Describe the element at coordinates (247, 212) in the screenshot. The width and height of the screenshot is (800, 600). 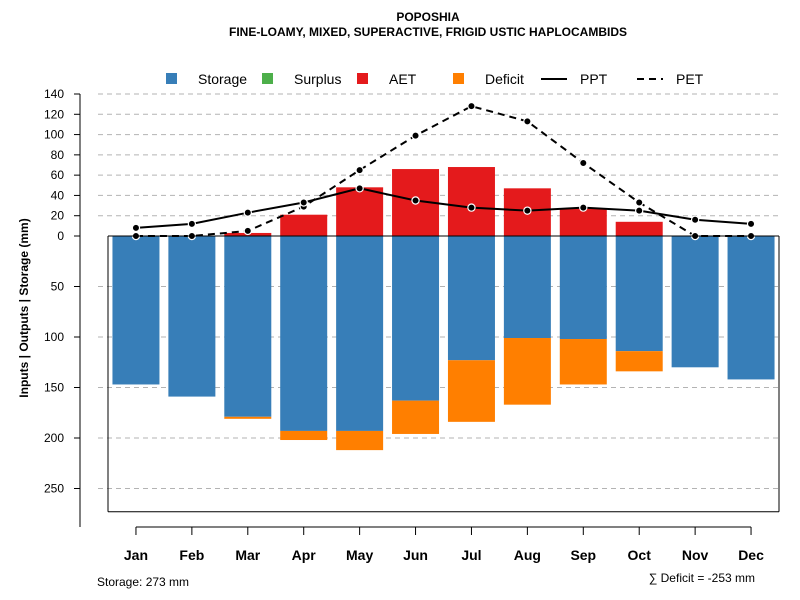
I see `ppt-point-mar` at that location.